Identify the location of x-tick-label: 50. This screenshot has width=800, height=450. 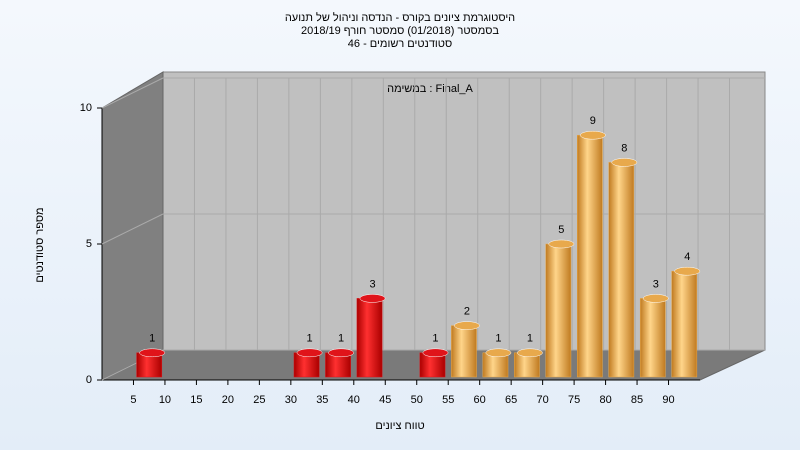
(417, 400).